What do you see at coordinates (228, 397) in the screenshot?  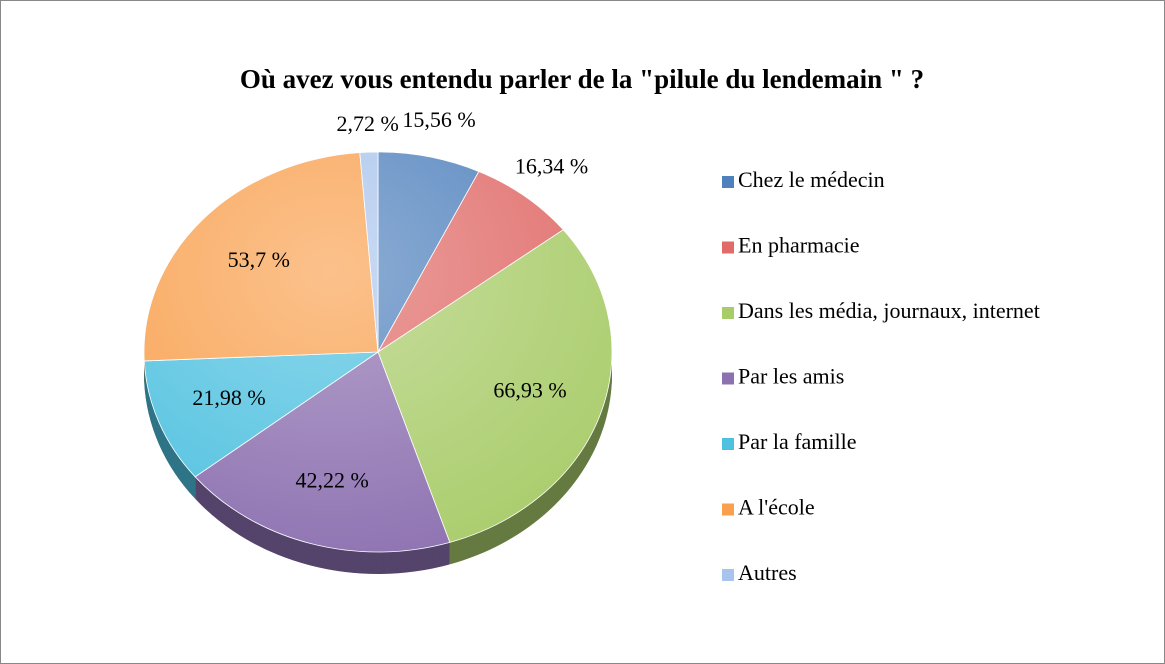 I see `data-label: 21,98 %` at bounding box center [228, 397].